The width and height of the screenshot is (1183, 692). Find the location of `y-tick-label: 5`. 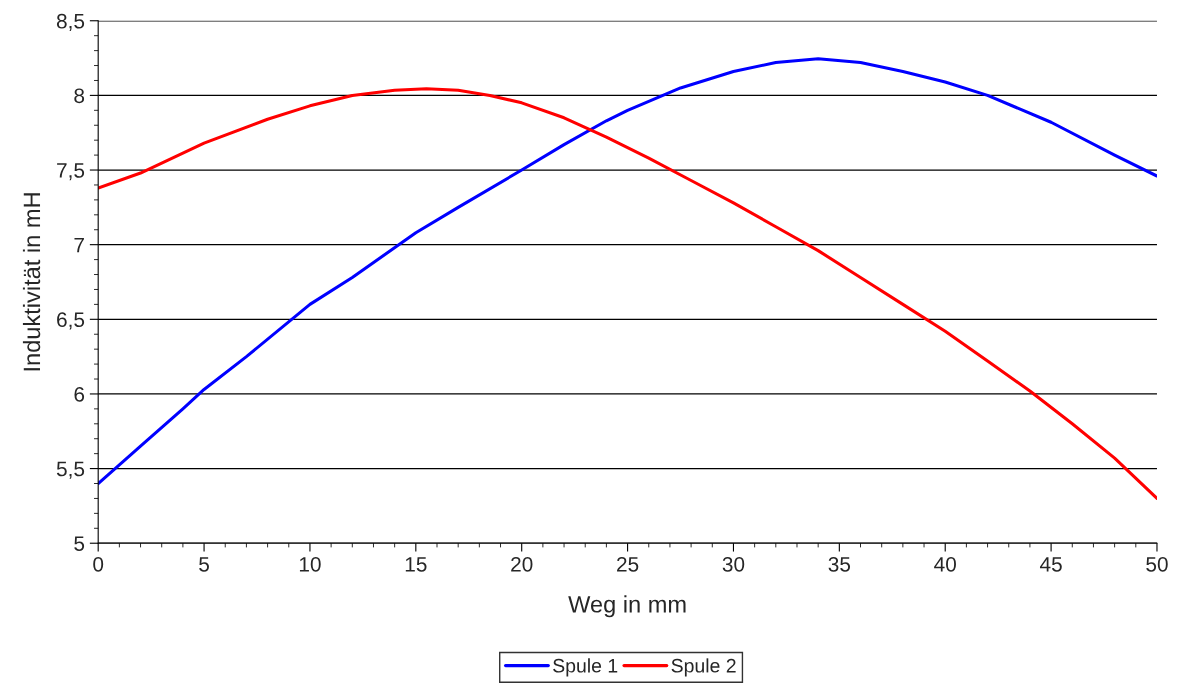

y-tick-label: 5 is located at coordinates (79, 543).